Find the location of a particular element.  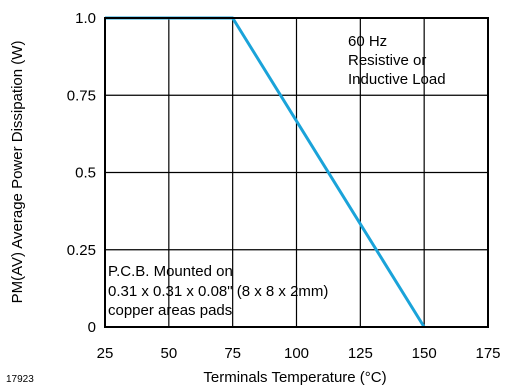

load-note: 60 Hz Resistive or Inductive Load is located at coordinates (397, 60).